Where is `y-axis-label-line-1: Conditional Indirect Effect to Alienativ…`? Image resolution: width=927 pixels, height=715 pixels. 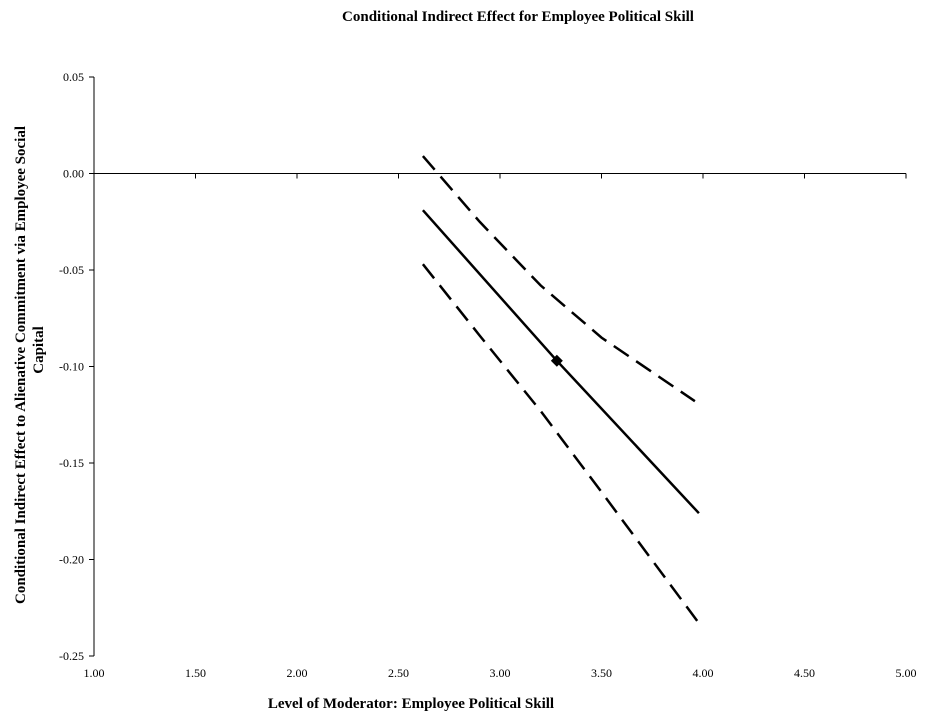
y-axis-label-line-1: Conditional Indirect Effect to Alienativ… is located at coordinates (21, 365).